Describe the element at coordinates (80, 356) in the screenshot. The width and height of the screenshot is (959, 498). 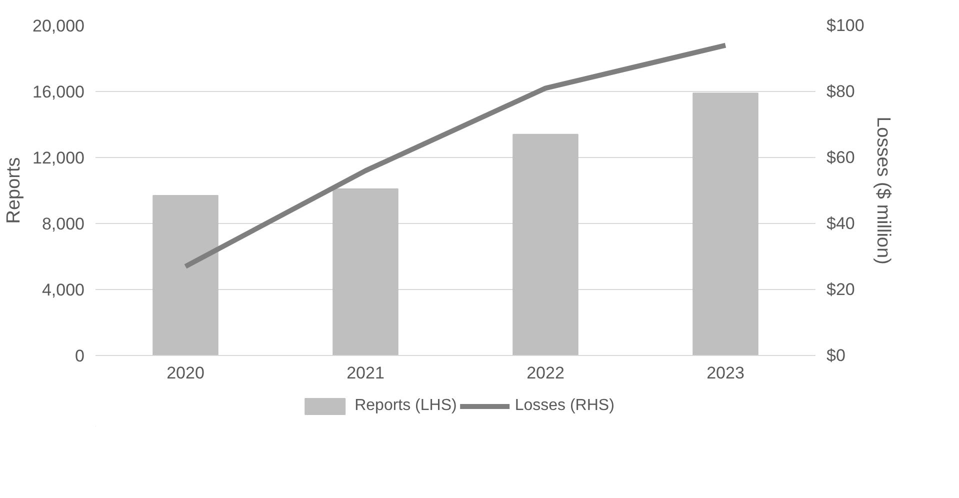
I see `y-tick-label: 0` at that location.